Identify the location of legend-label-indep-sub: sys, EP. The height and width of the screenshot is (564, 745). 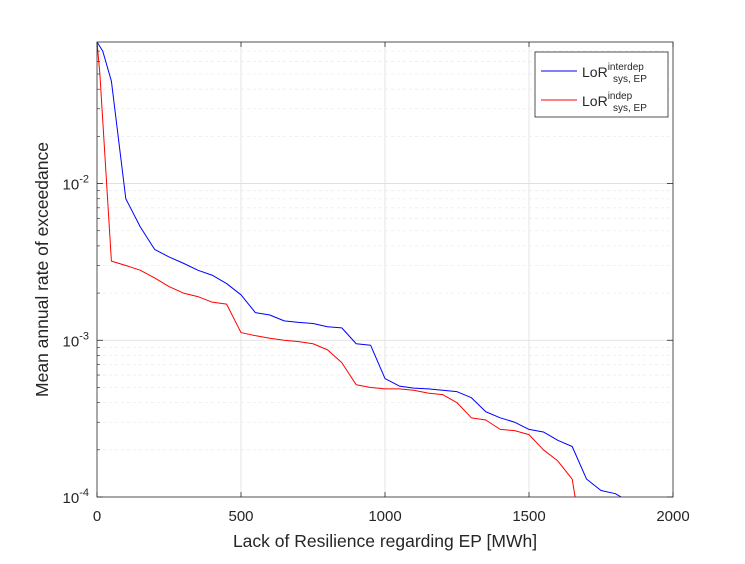
(630, 108).